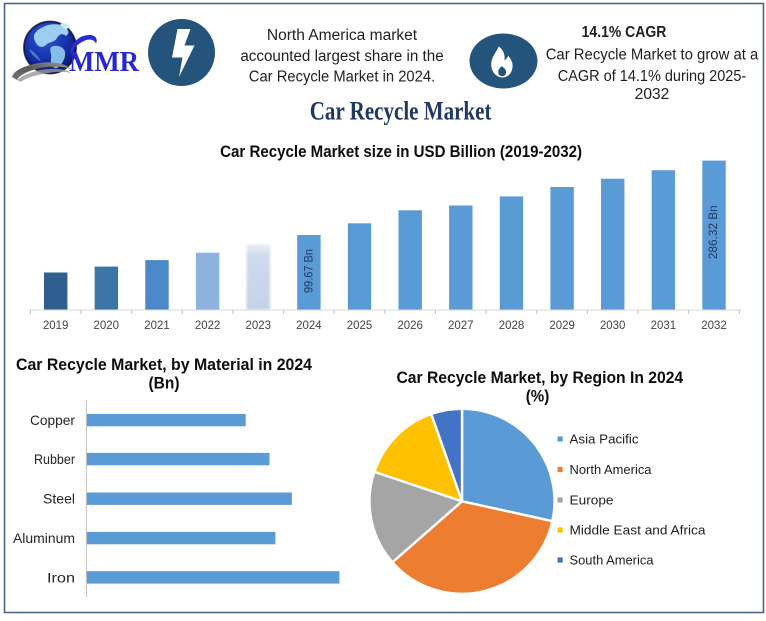 This screenshot has width=766, height=621. What do you see at coordinates (341, 56) in the screenshot?
I see `svg-text: accounted largest share in the` at bounding box center [341, 56].